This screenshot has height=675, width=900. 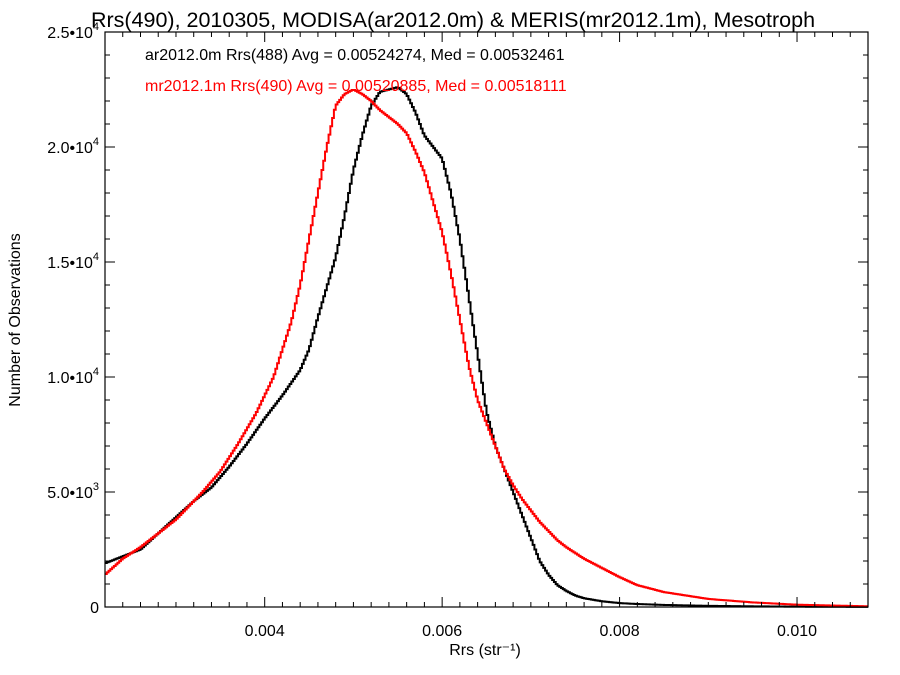 What do you see at coordinates (94, 608) in the screenshot?
I see `y-tick-label: 0` at bounding box center [94, 608].